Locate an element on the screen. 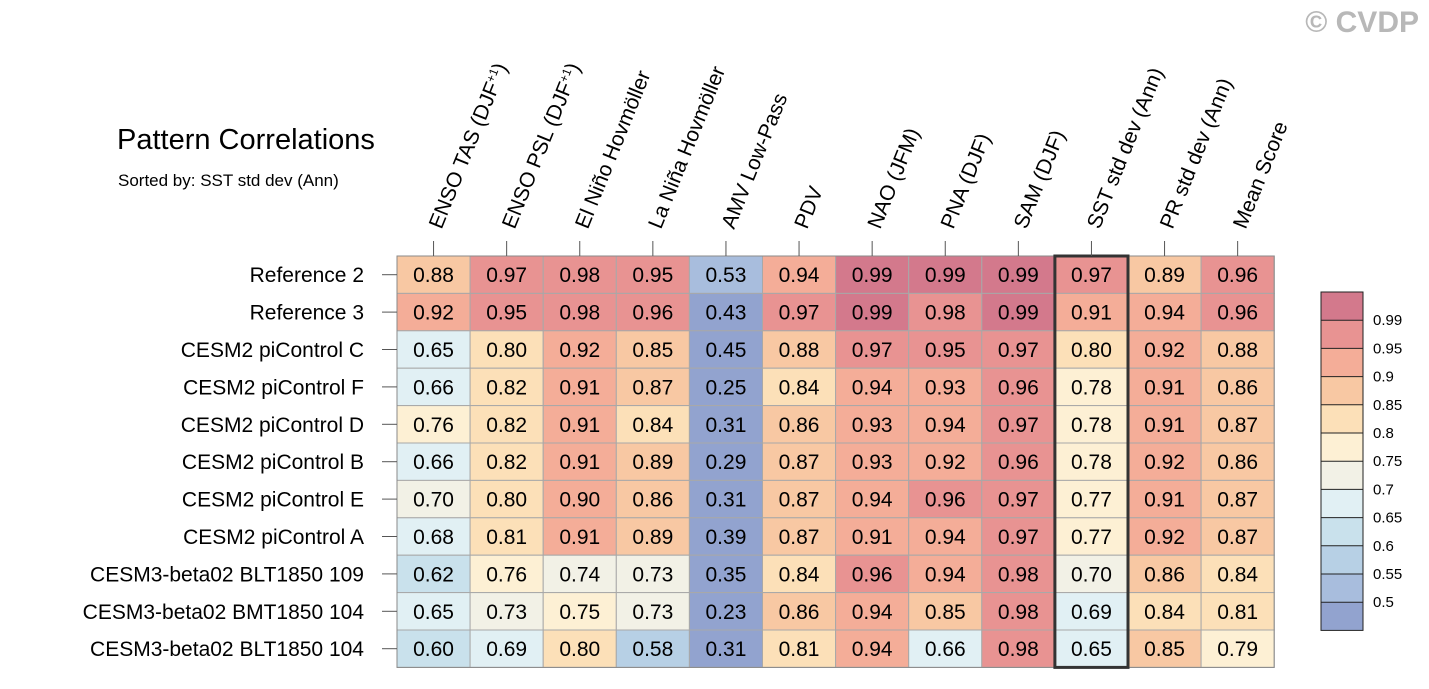  column-label: Mean Score is located at coordinates (1261, 175).